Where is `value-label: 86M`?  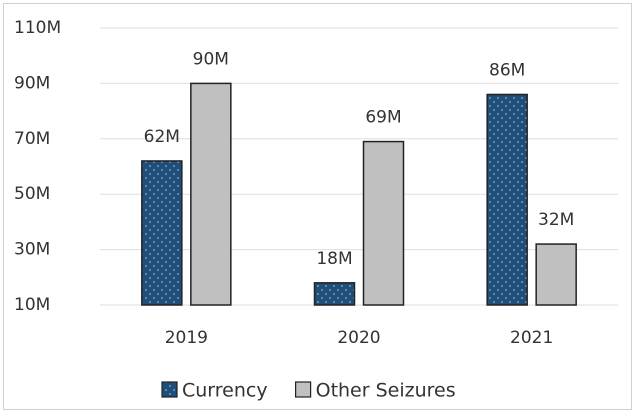 value-label: 86M is located at coordinates (507, 70).